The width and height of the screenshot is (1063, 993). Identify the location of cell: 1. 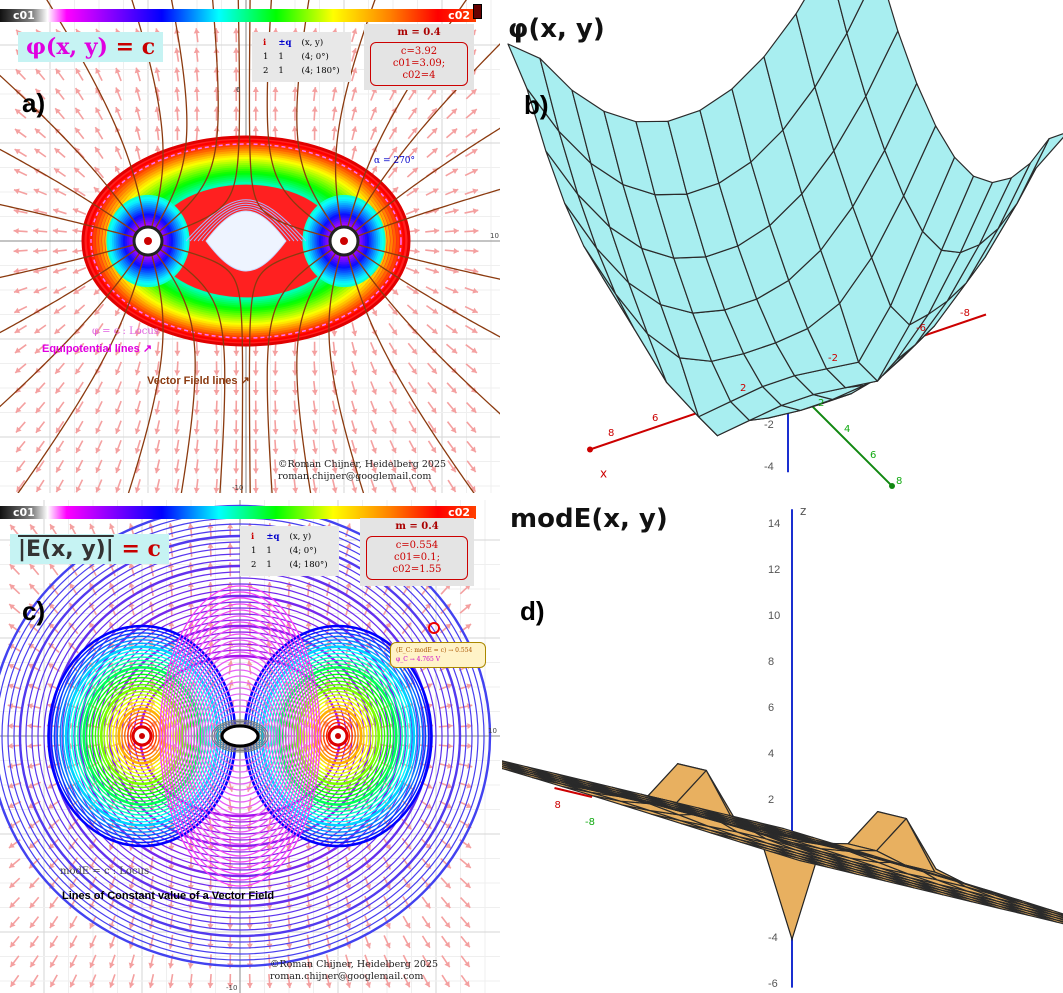
(266, 57).